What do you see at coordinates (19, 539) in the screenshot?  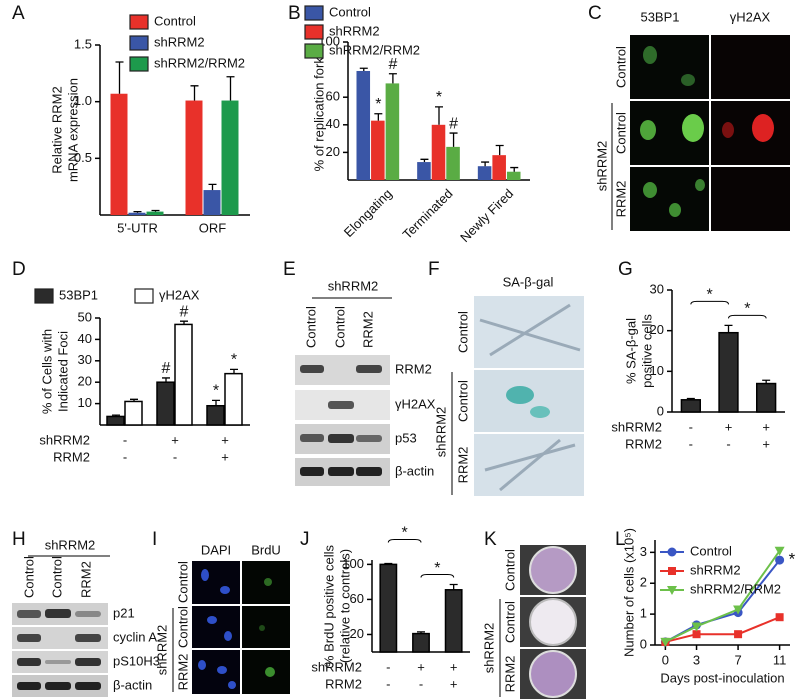 I see `panel-label: H` at bounding box center [19, 539].